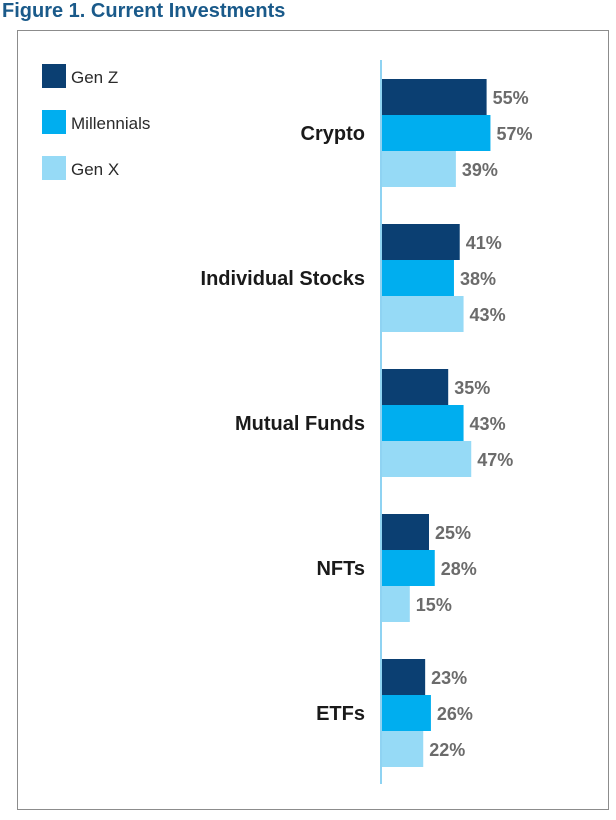  Describe the element at coordinates (436, 133) in the screenshot. I see `bar-crypto-millennials` at that location.